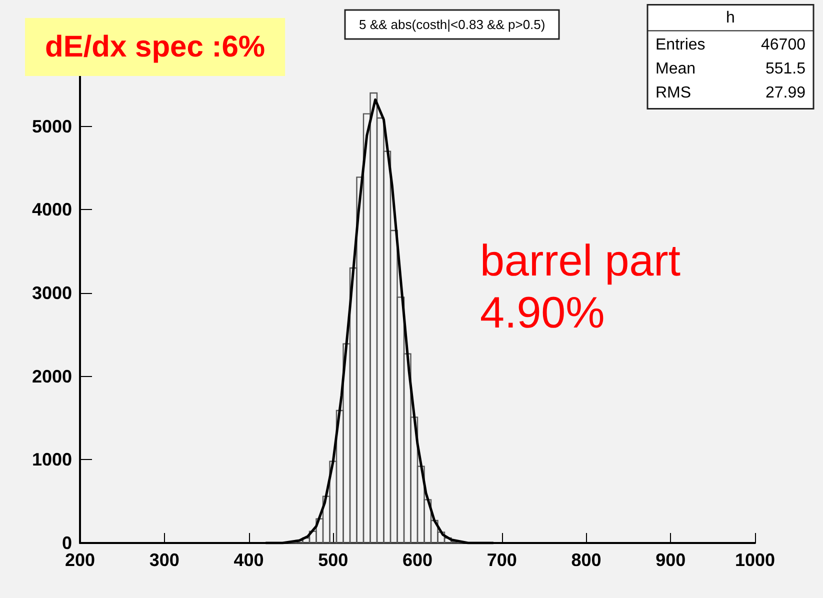 The image size is (823, 598). Describe the element at coordinates (580, 287) in the screenshot. I see `annotation: barrel part 4.90%` at that location.